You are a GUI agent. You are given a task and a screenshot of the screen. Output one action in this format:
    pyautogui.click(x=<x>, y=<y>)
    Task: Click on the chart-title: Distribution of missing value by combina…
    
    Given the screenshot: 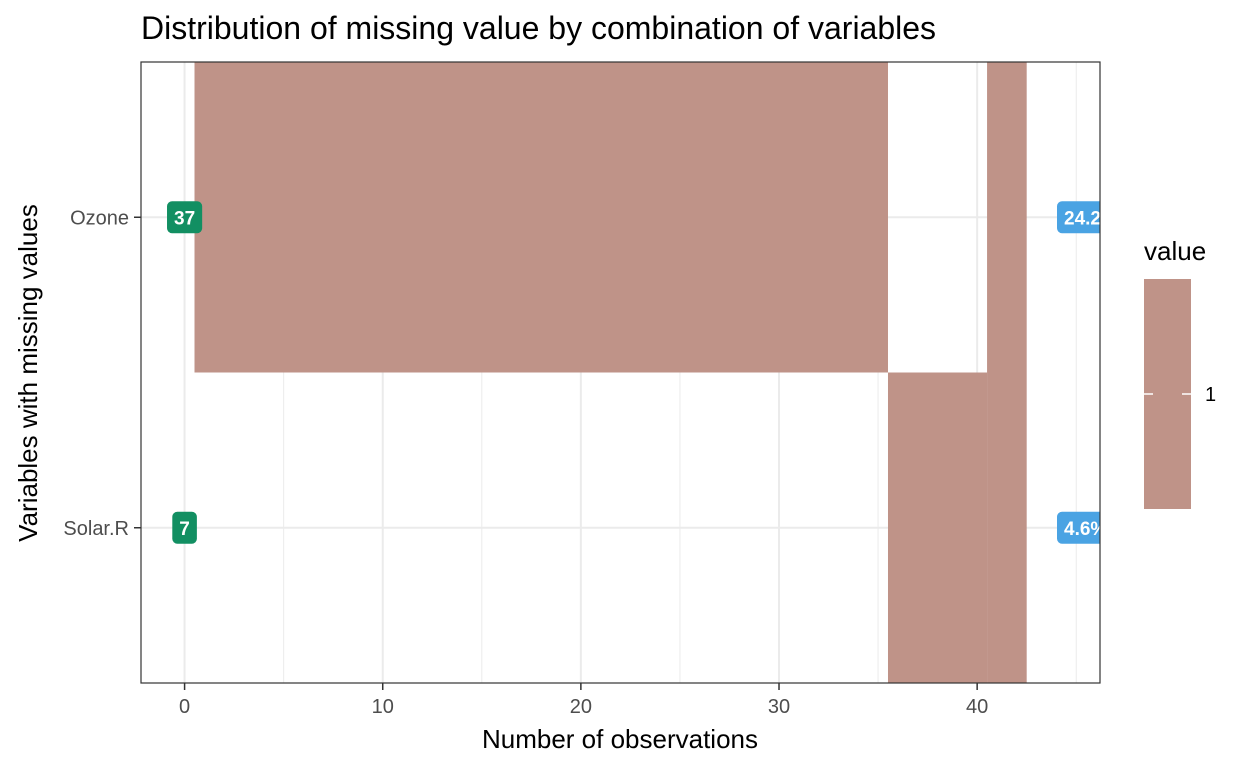 What is the action you would take?
    pyautogui.click(x=538, y=28)
    